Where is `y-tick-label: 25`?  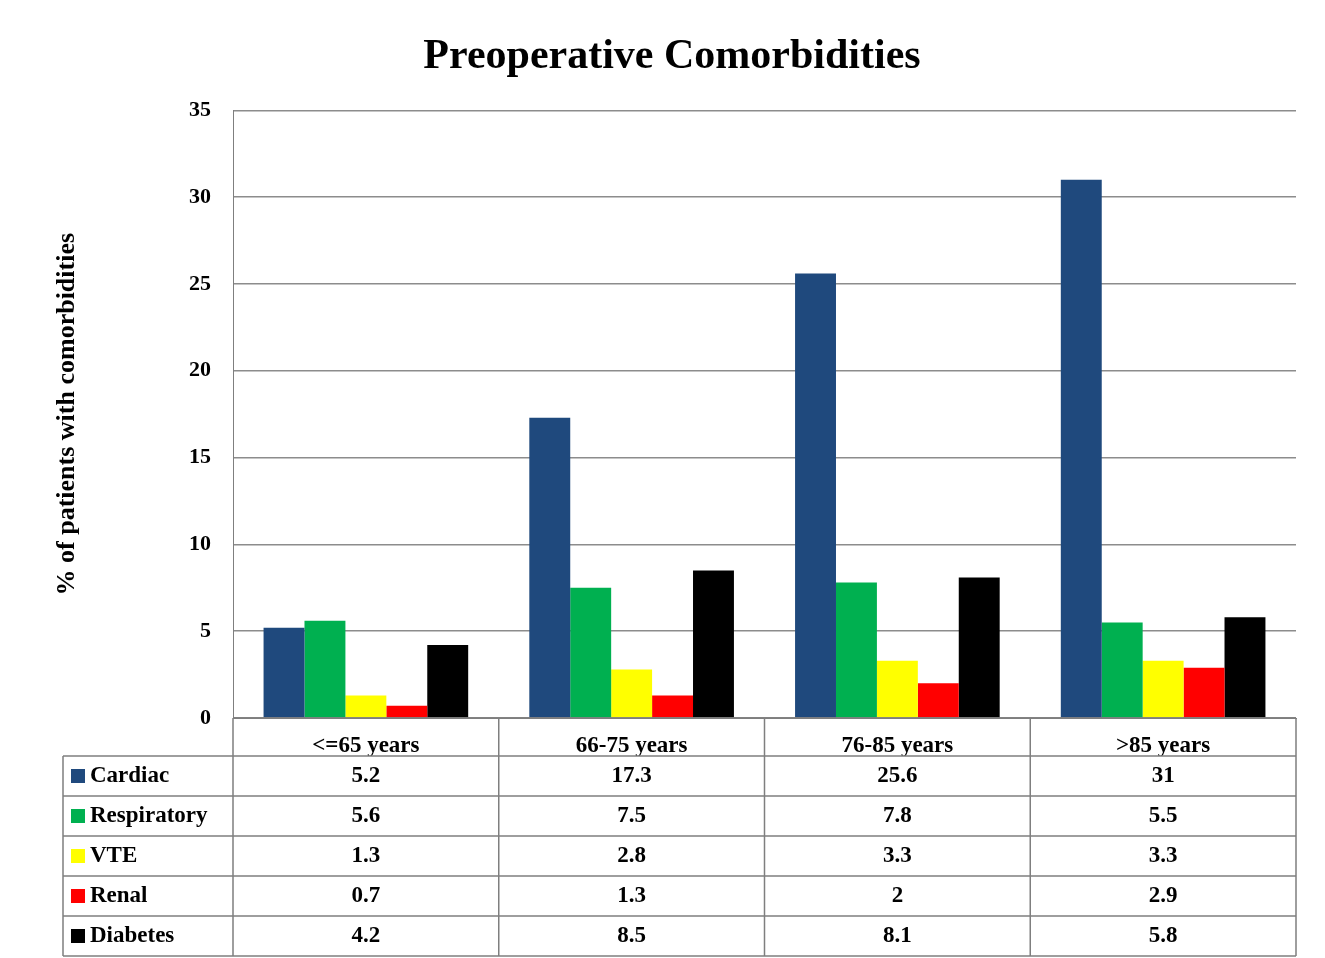 y-tick-label: 25 is located at coordinates (200, 282).